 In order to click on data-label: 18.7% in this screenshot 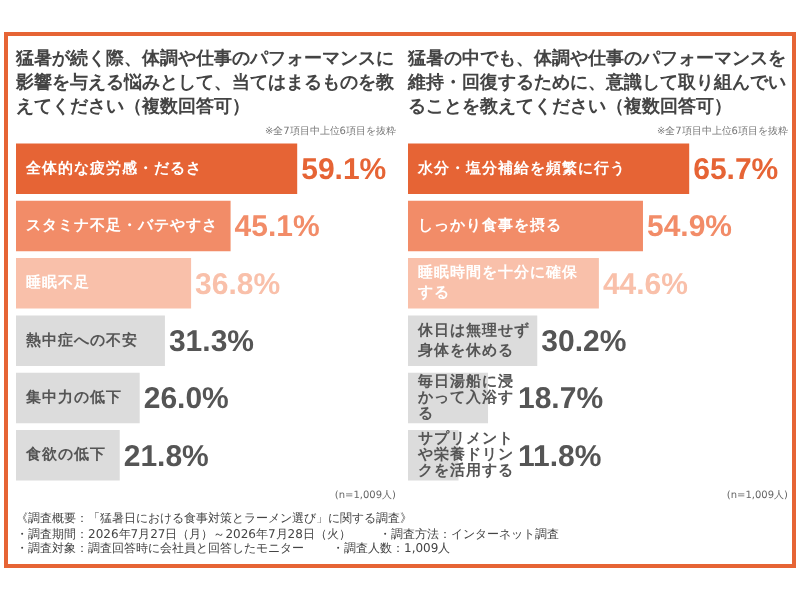, I will do `click(561, 399)`.